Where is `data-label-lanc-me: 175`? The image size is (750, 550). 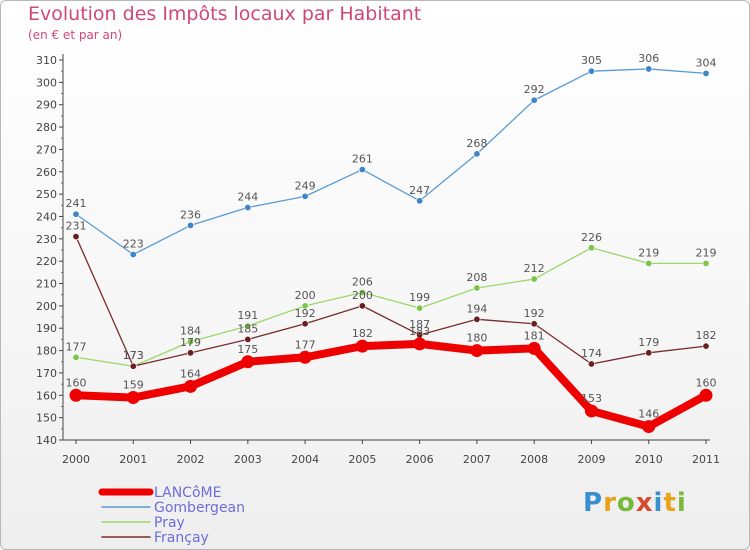 data-label-lanc-me: 175 is located at coordinates (247, 349).